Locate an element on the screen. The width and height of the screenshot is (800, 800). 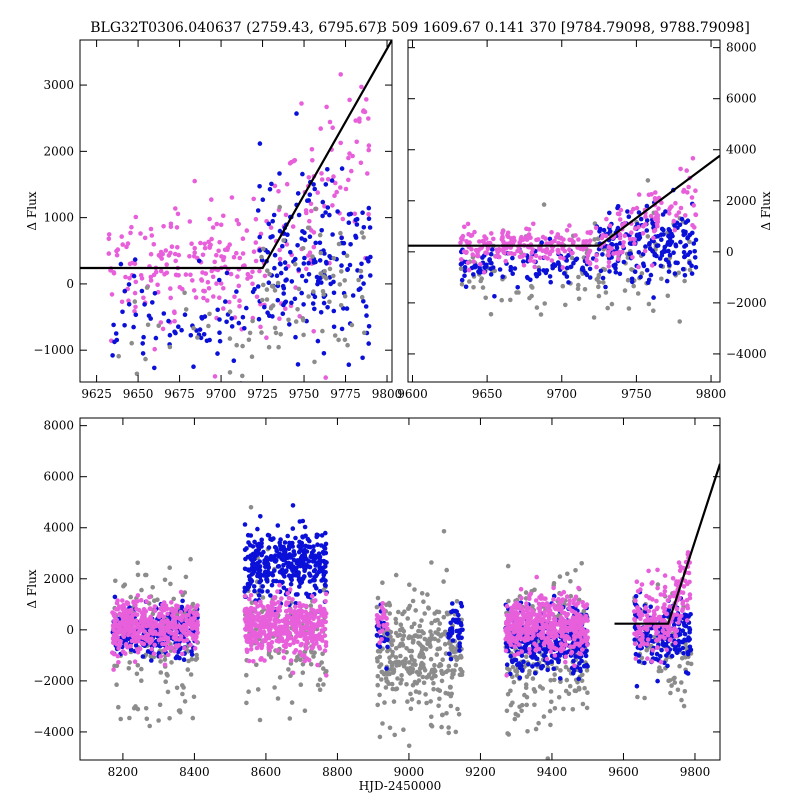
top-right-xtick-label: 9650 is located at coordinates (487, 394).